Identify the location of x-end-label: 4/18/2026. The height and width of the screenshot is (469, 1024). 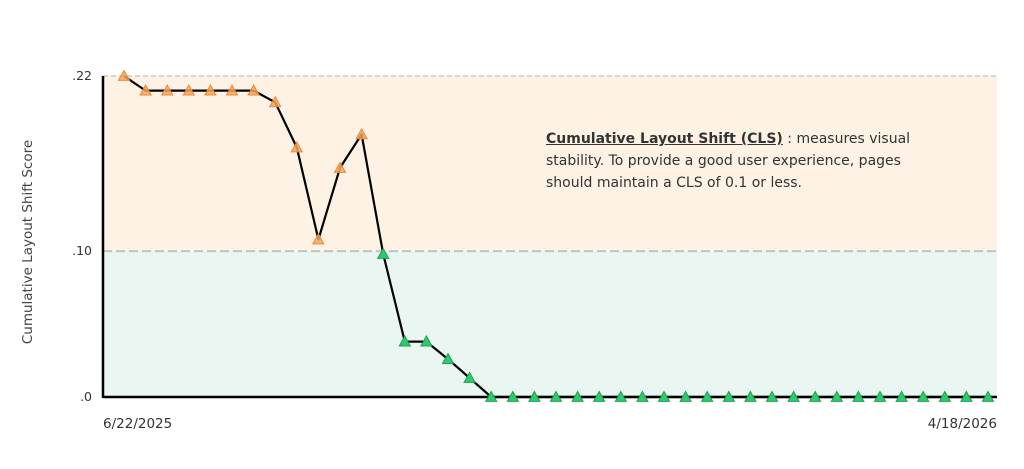
(962, 424).